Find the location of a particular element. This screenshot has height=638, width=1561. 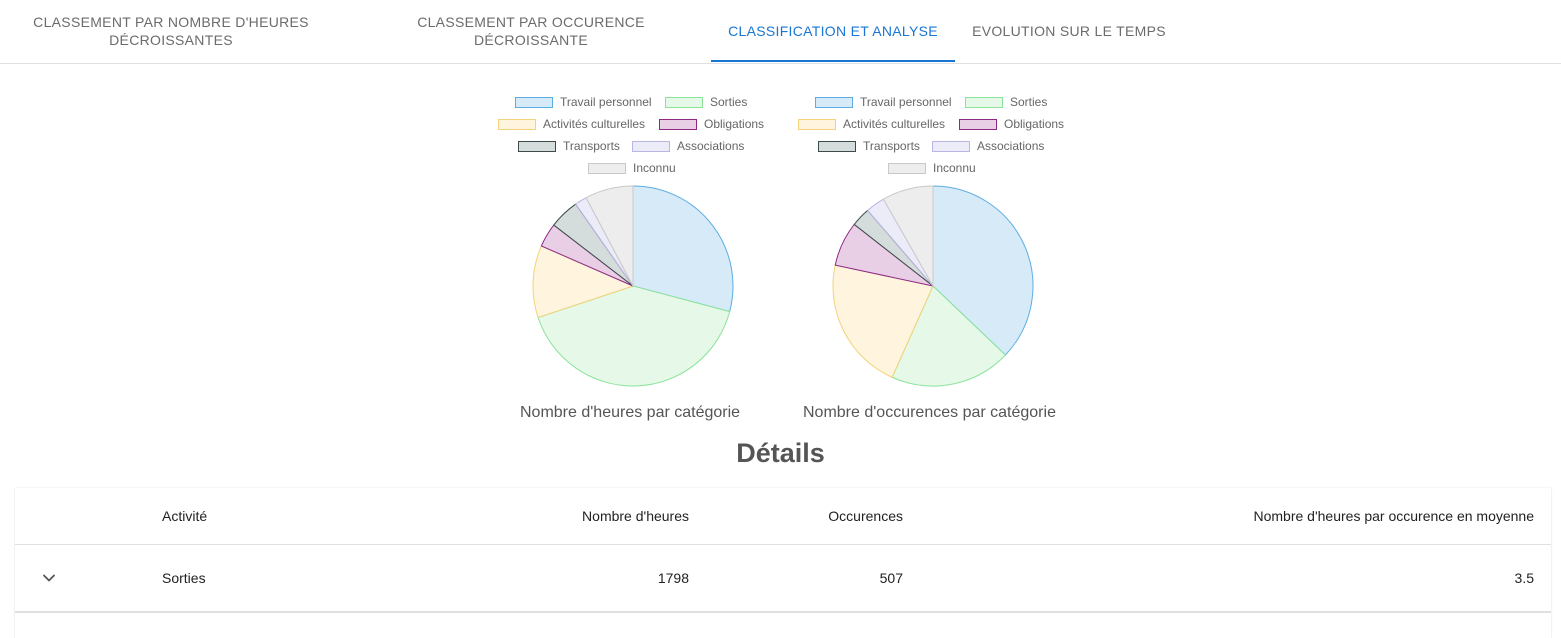

pie-chart-occurrences is located at coordinates (933, 286).